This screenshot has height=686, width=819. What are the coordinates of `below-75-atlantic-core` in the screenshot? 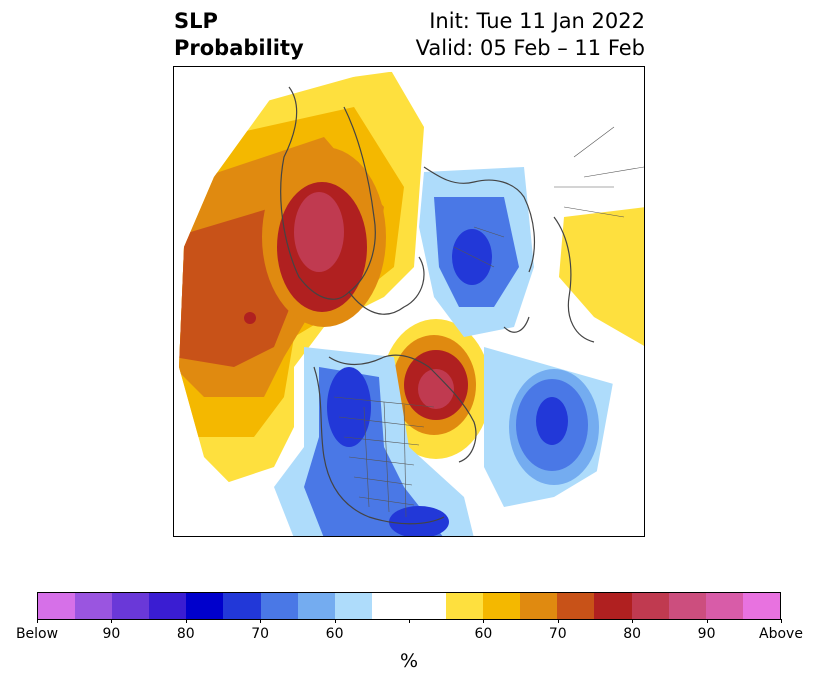 It's located at (552, 421).